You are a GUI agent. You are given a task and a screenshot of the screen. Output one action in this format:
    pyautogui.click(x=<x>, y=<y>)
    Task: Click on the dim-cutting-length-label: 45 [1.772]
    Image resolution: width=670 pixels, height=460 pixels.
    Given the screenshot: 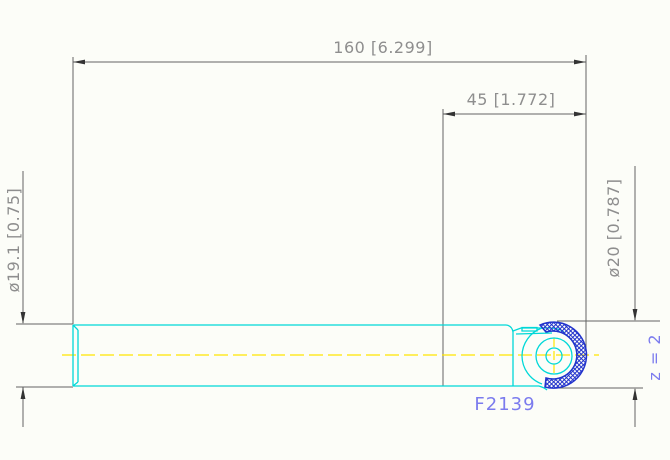 What is the action you would take?
    pyautogui.click(x=511, y=99)
    